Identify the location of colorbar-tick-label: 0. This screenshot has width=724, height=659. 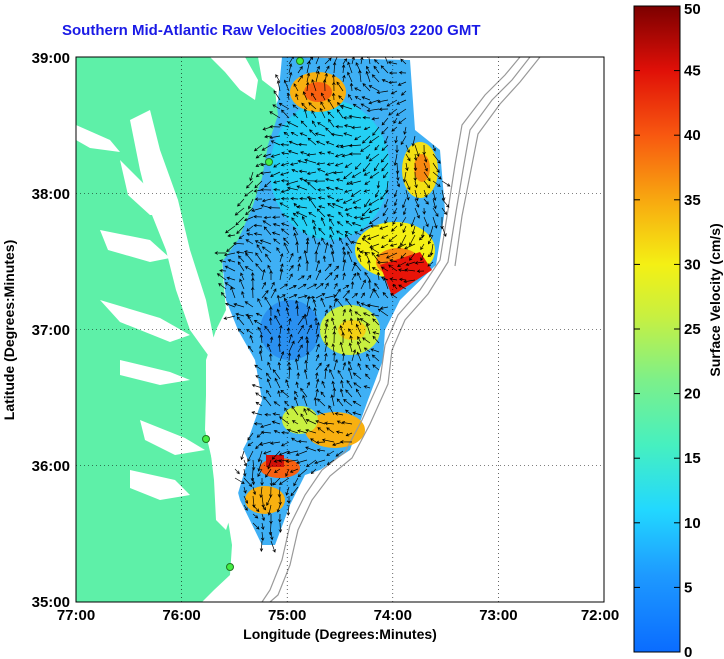
(688, 651).